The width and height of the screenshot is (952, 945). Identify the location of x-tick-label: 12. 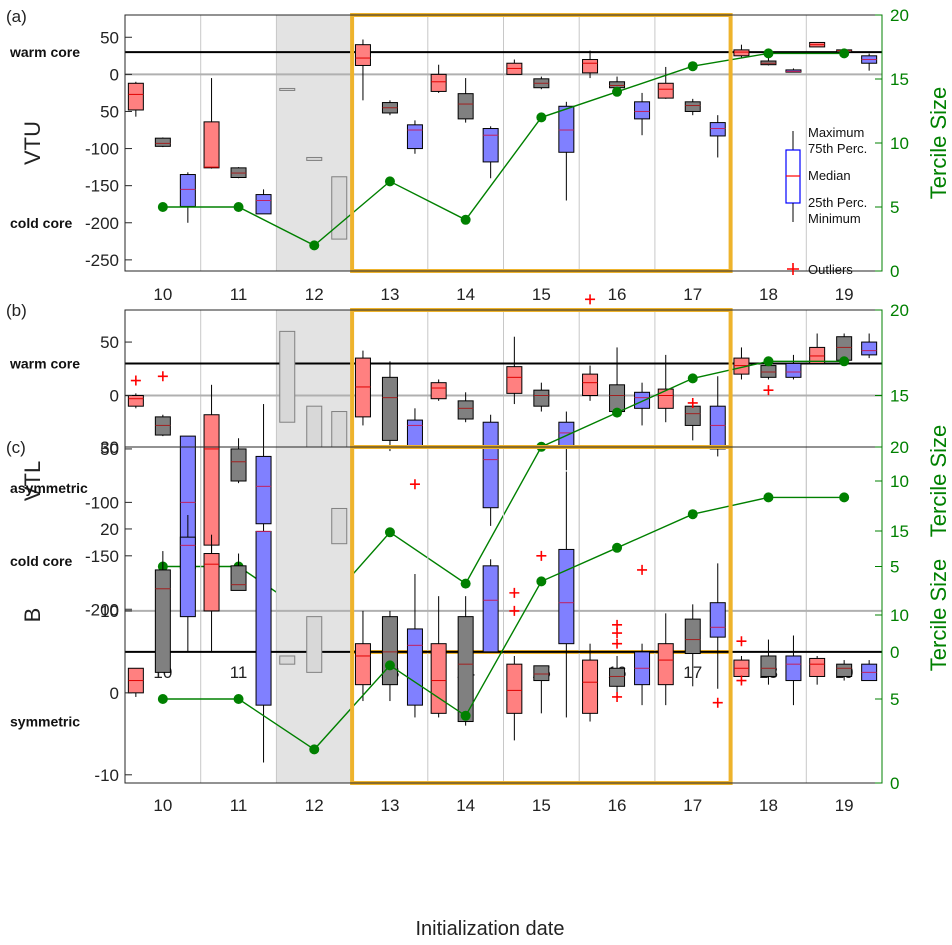
(314, 294).